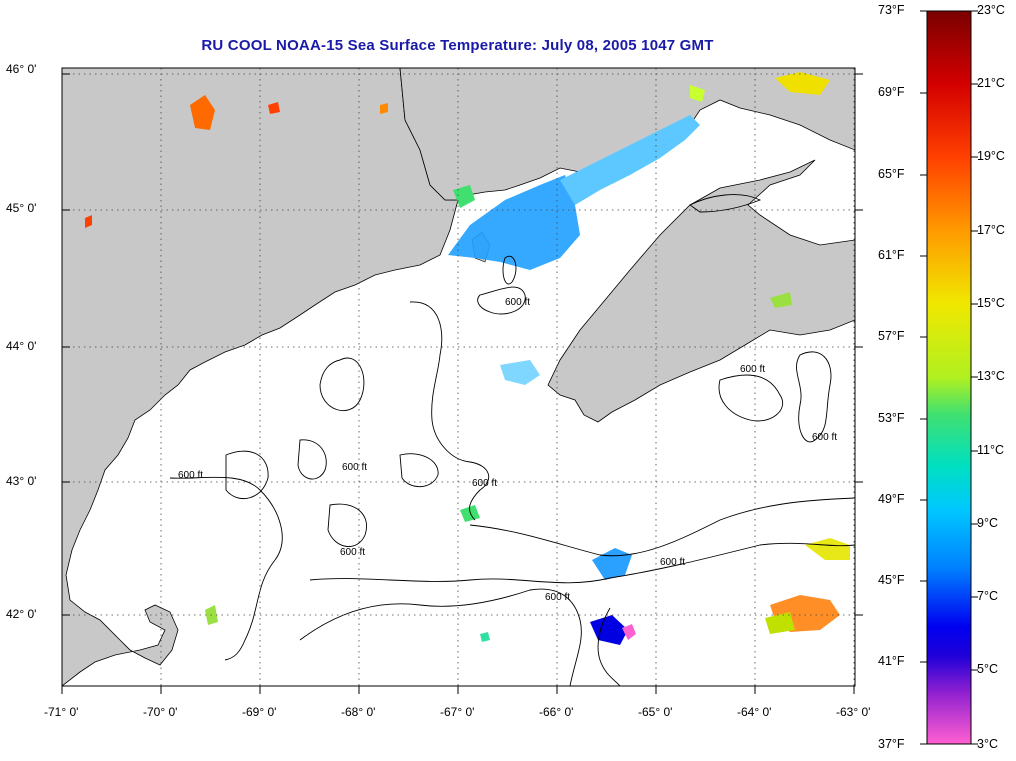  Describe the element at coordinates (655, 712) in the screenshot. I see `lon-label-65: -65° 0'` at that location.